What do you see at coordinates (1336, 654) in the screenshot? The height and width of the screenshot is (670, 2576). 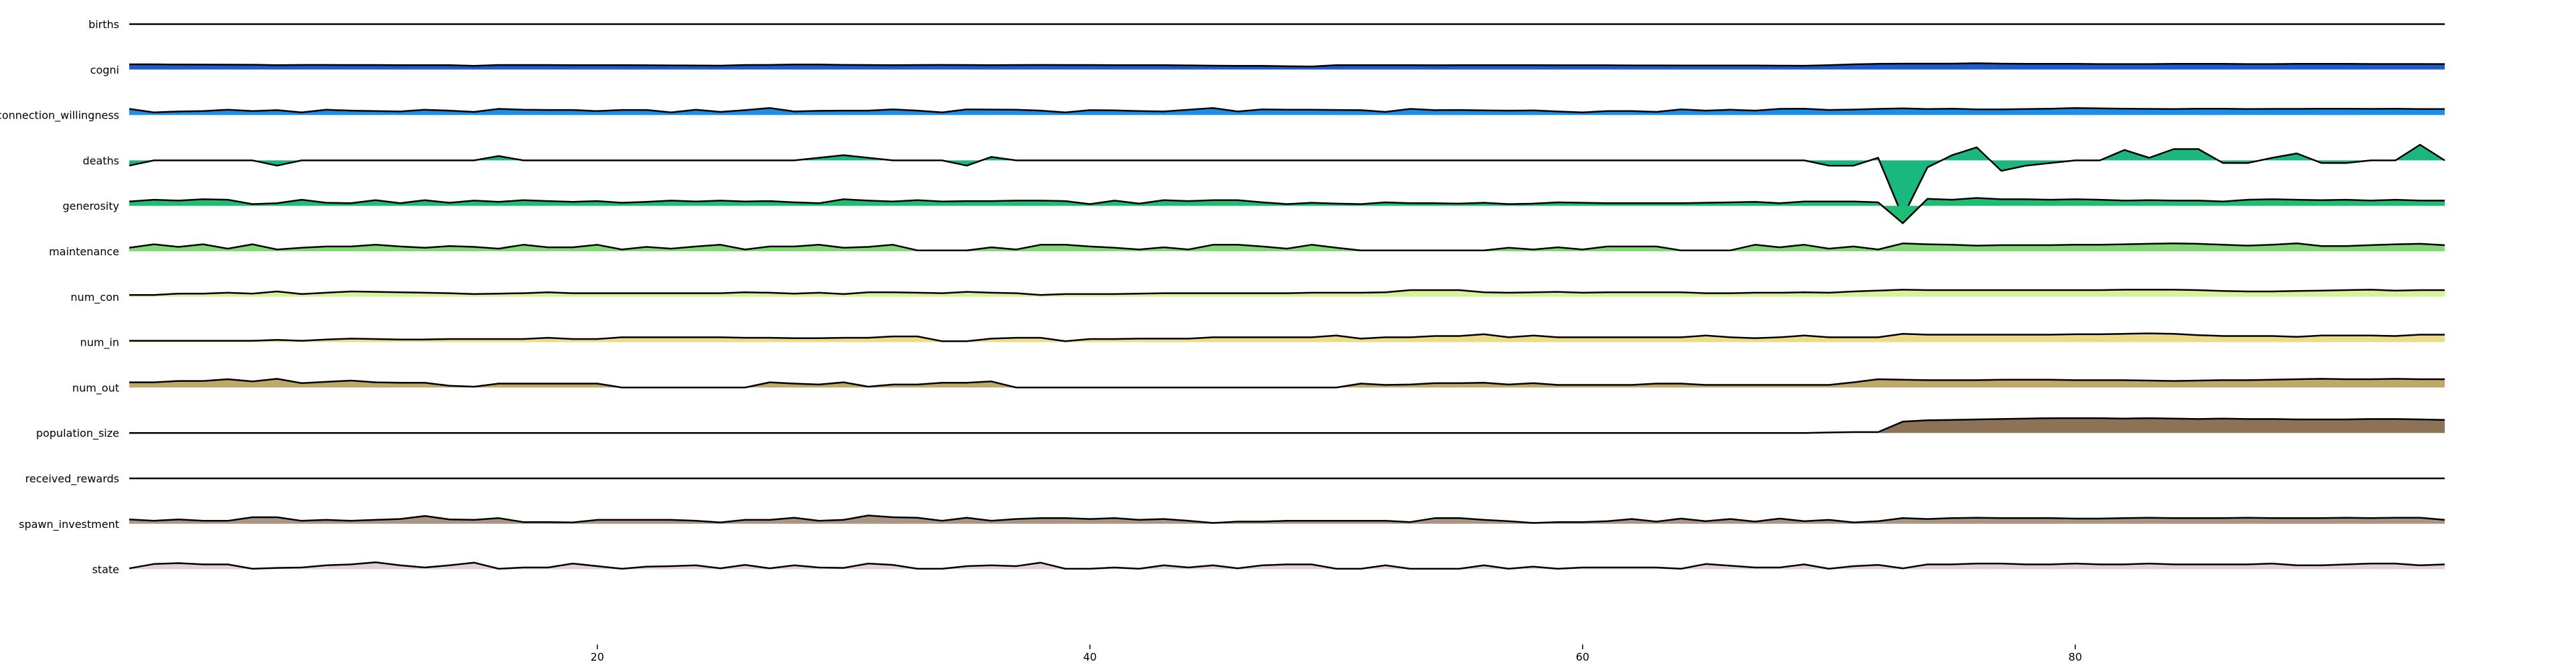 I see `x-axis: 20 40 60 80` at bounding box center [1336, 654].